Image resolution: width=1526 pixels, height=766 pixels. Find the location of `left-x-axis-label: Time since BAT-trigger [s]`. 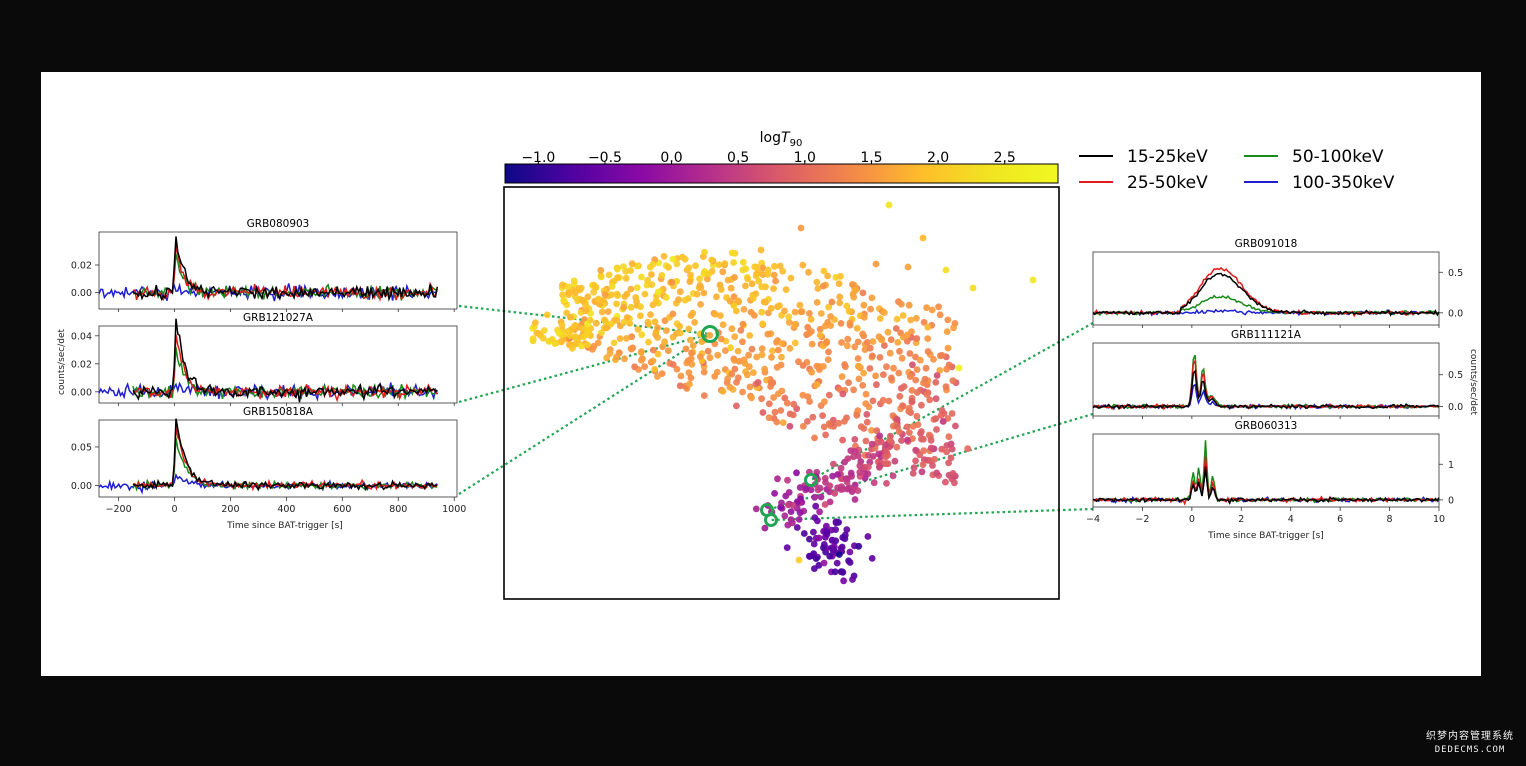

left-x-axis-label: Time since BAT-trigger [s] is located at coordinates (284, 526).